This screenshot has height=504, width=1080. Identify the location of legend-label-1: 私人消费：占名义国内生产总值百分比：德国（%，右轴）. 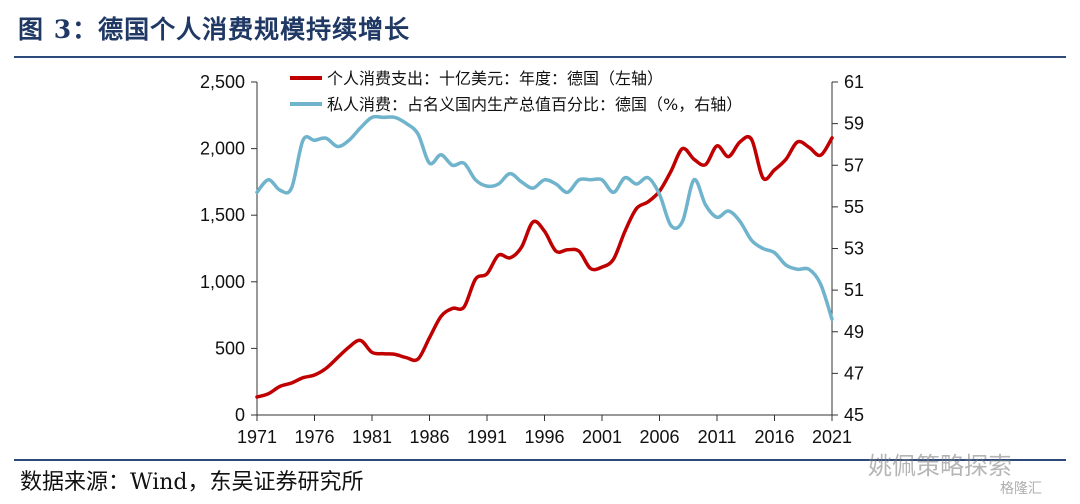
(534, 104).